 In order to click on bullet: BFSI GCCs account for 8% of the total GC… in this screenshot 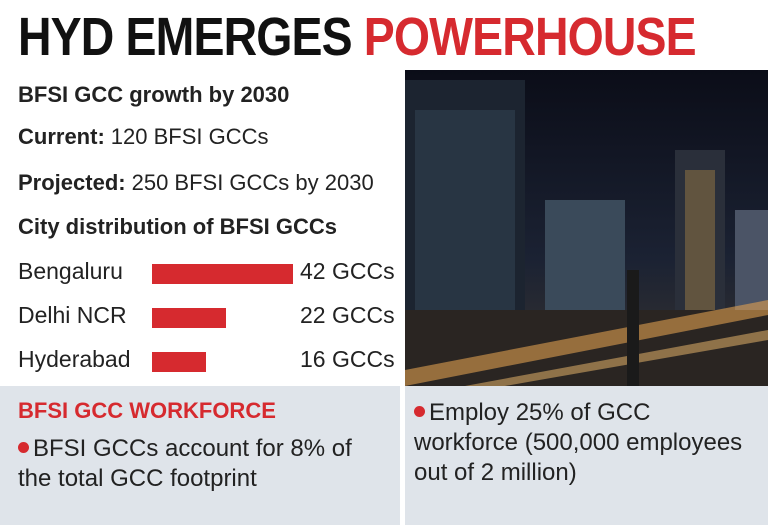, I will do `click(203, 464)`.